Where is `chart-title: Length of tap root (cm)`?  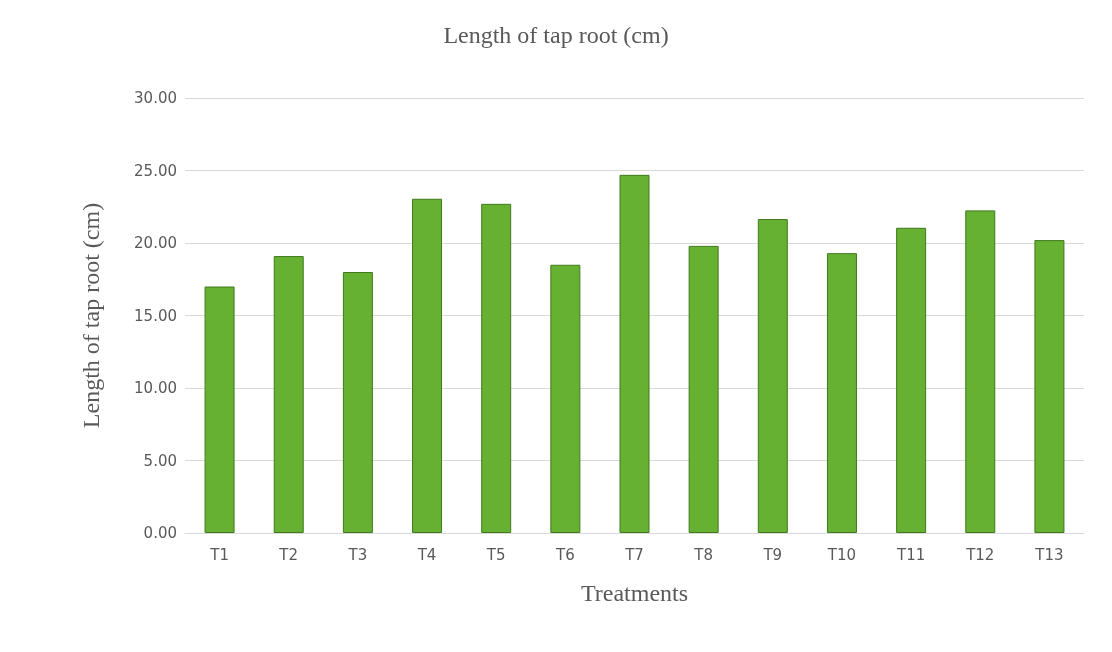 chart-title: Length of tap root (cm) is located at coordinates (556, 35).